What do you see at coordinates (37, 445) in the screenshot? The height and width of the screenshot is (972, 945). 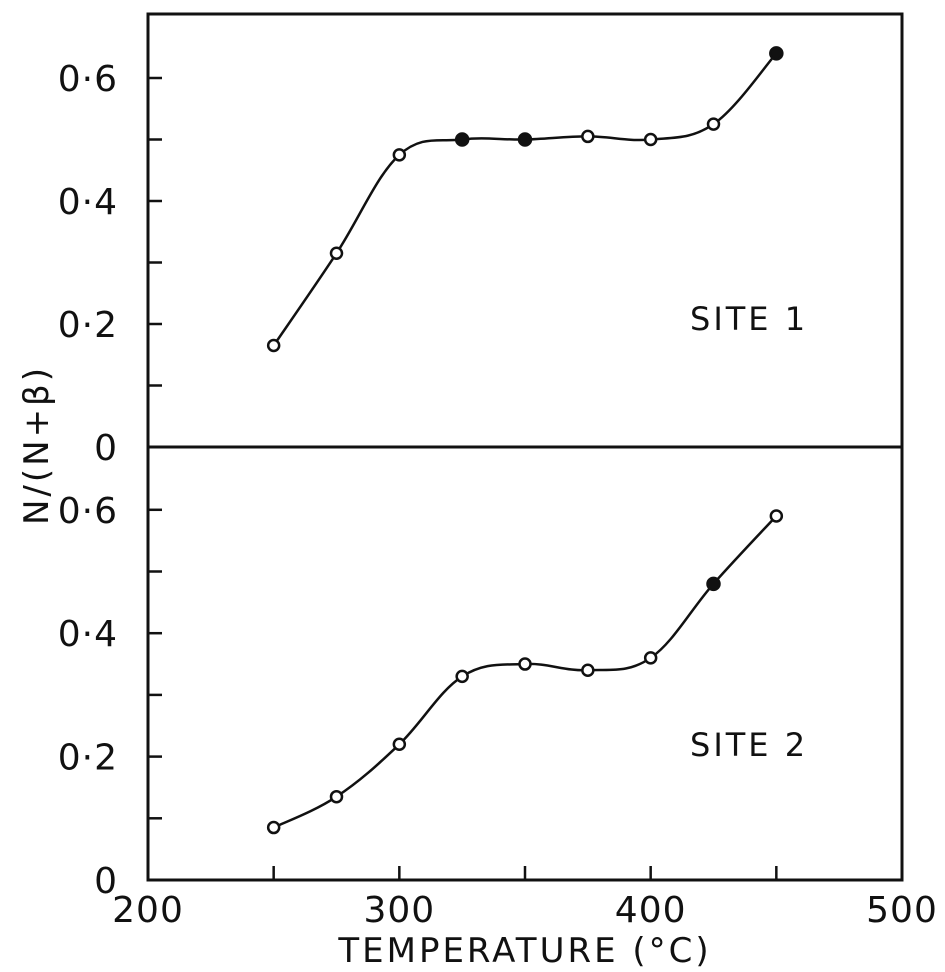 I see `y-axis-title: N/(N+β)` at bounding box center [37, 445].